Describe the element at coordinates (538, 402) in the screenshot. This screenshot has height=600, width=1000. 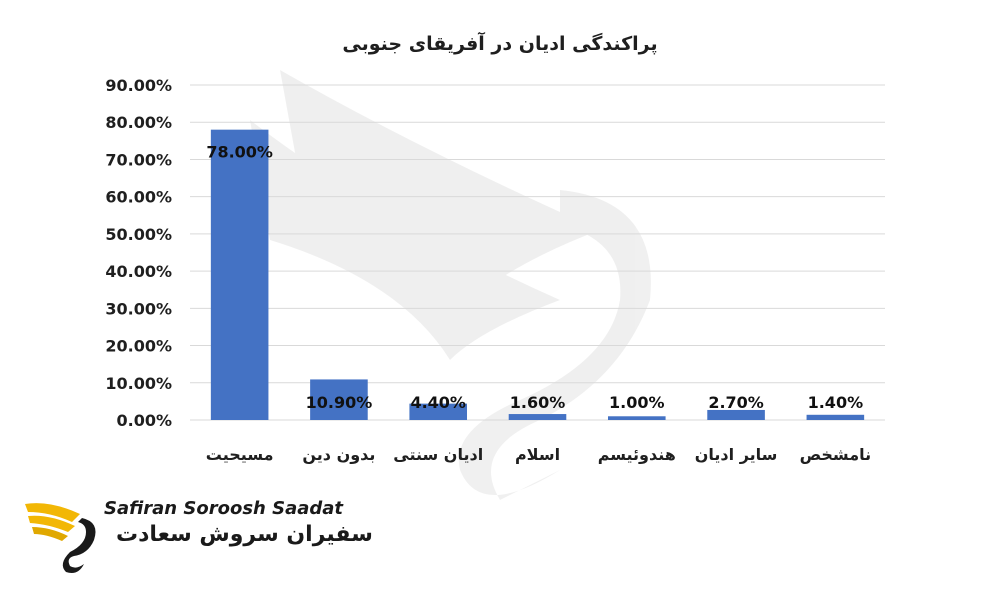
I see `data-label: 1.60%` at that location.